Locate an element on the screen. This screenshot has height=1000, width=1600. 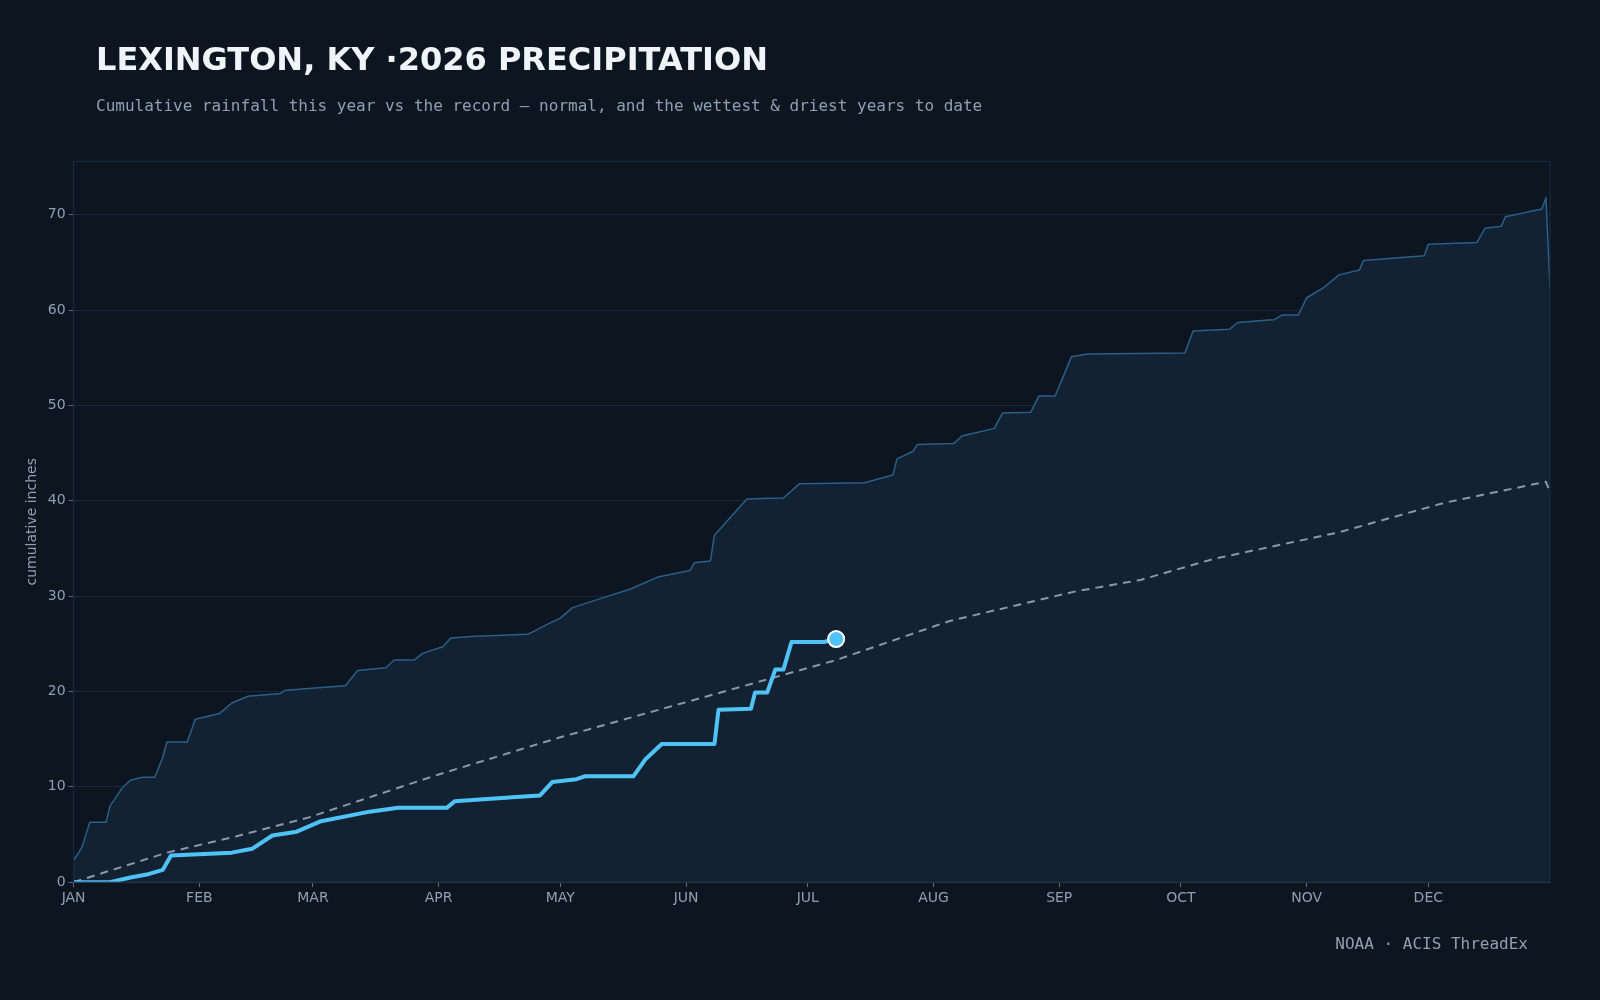
y-tick-label: 0 is located at coordinates (61, 880).